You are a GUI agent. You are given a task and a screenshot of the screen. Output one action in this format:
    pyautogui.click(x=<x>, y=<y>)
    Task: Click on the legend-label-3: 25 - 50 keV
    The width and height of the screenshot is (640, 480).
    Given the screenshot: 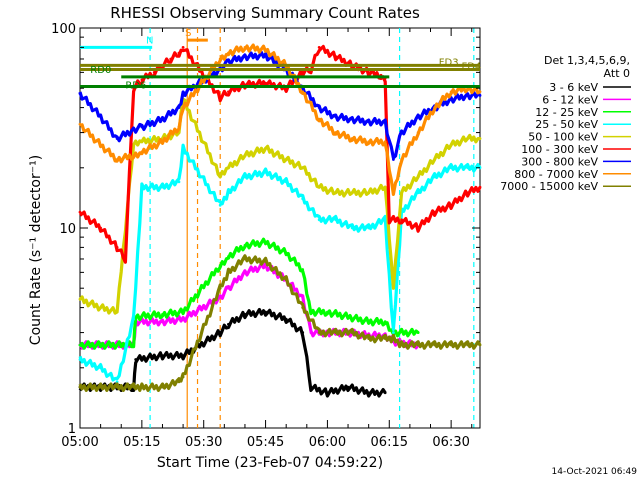 What is the action you would take?
    pyautogui.click(x=566, y=124)
    